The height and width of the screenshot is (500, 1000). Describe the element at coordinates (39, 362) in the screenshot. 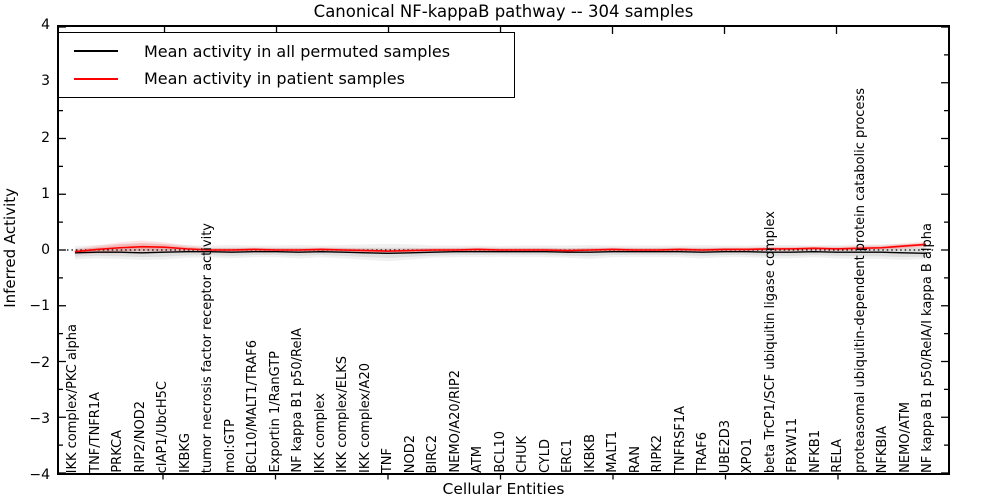

I see `y-tick-label: −2` at that location.